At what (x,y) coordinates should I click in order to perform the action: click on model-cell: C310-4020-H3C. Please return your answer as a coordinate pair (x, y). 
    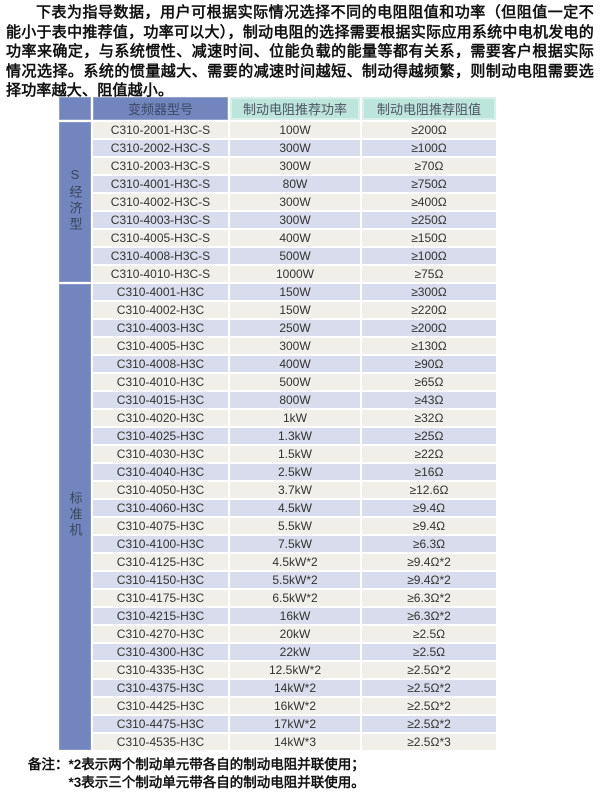
    Looking at the image, I should click on (160, 418).